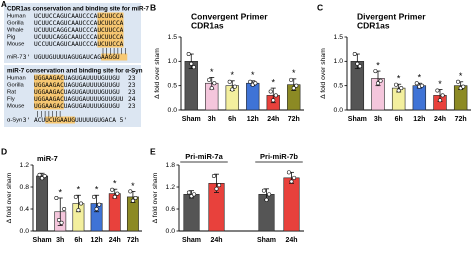  What do you see at coordinates (14, 121) in the screenshot?
I see `species: α-Syn` at bounding box center [14, 121].